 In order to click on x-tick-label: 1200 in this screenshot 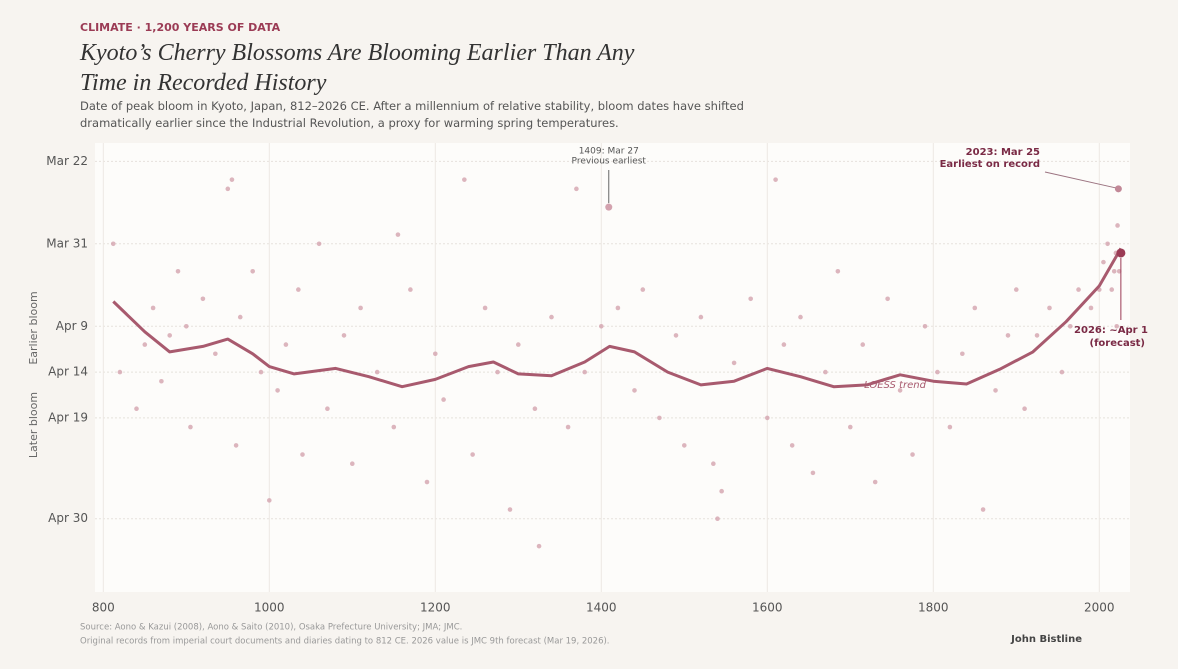, I will do `click(435, 608)`.